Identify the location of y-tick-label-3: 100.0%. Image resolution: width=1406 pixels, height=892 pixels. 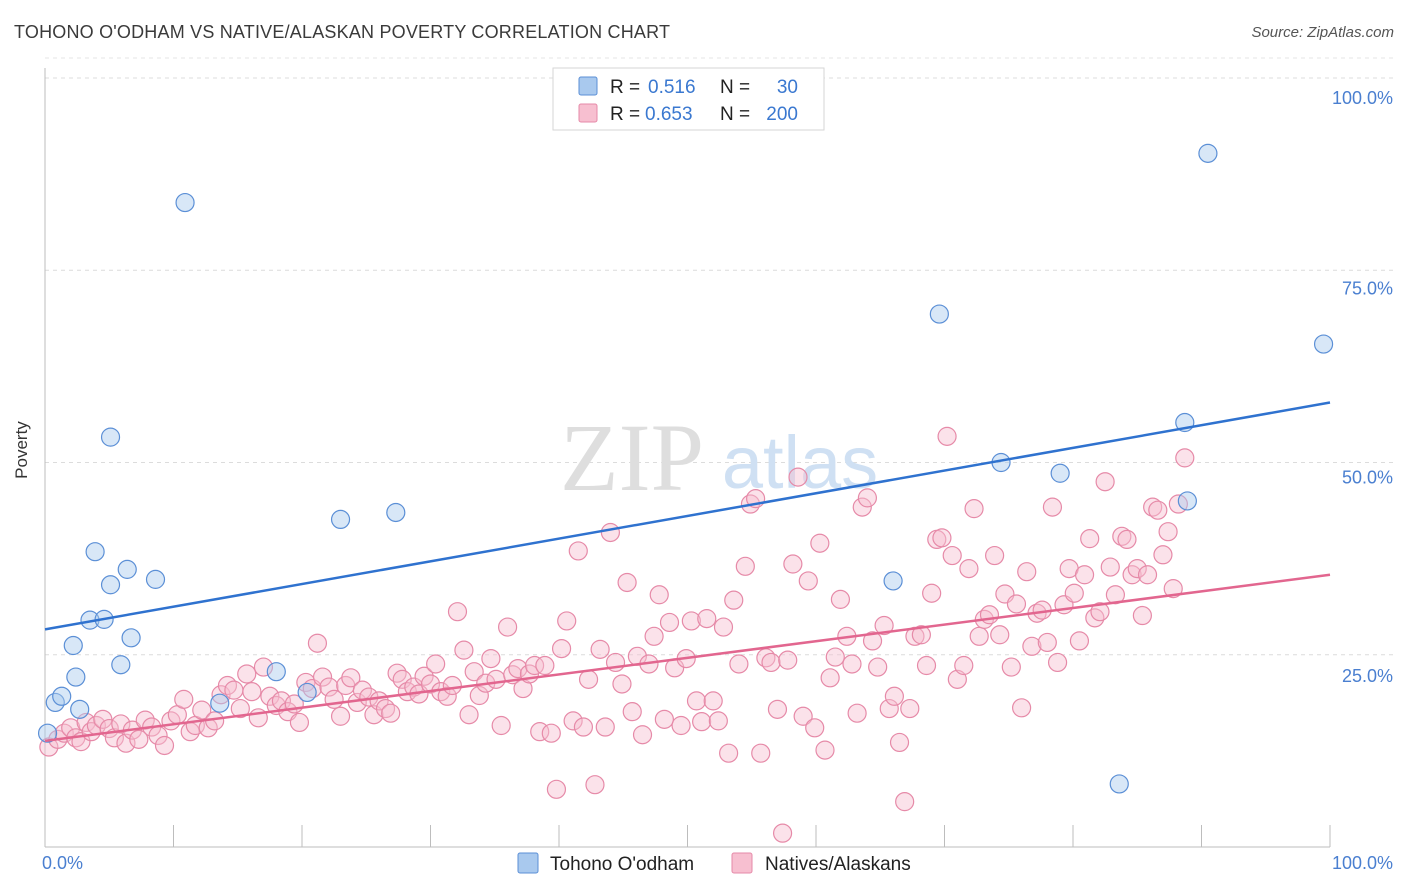
(1362, 98).